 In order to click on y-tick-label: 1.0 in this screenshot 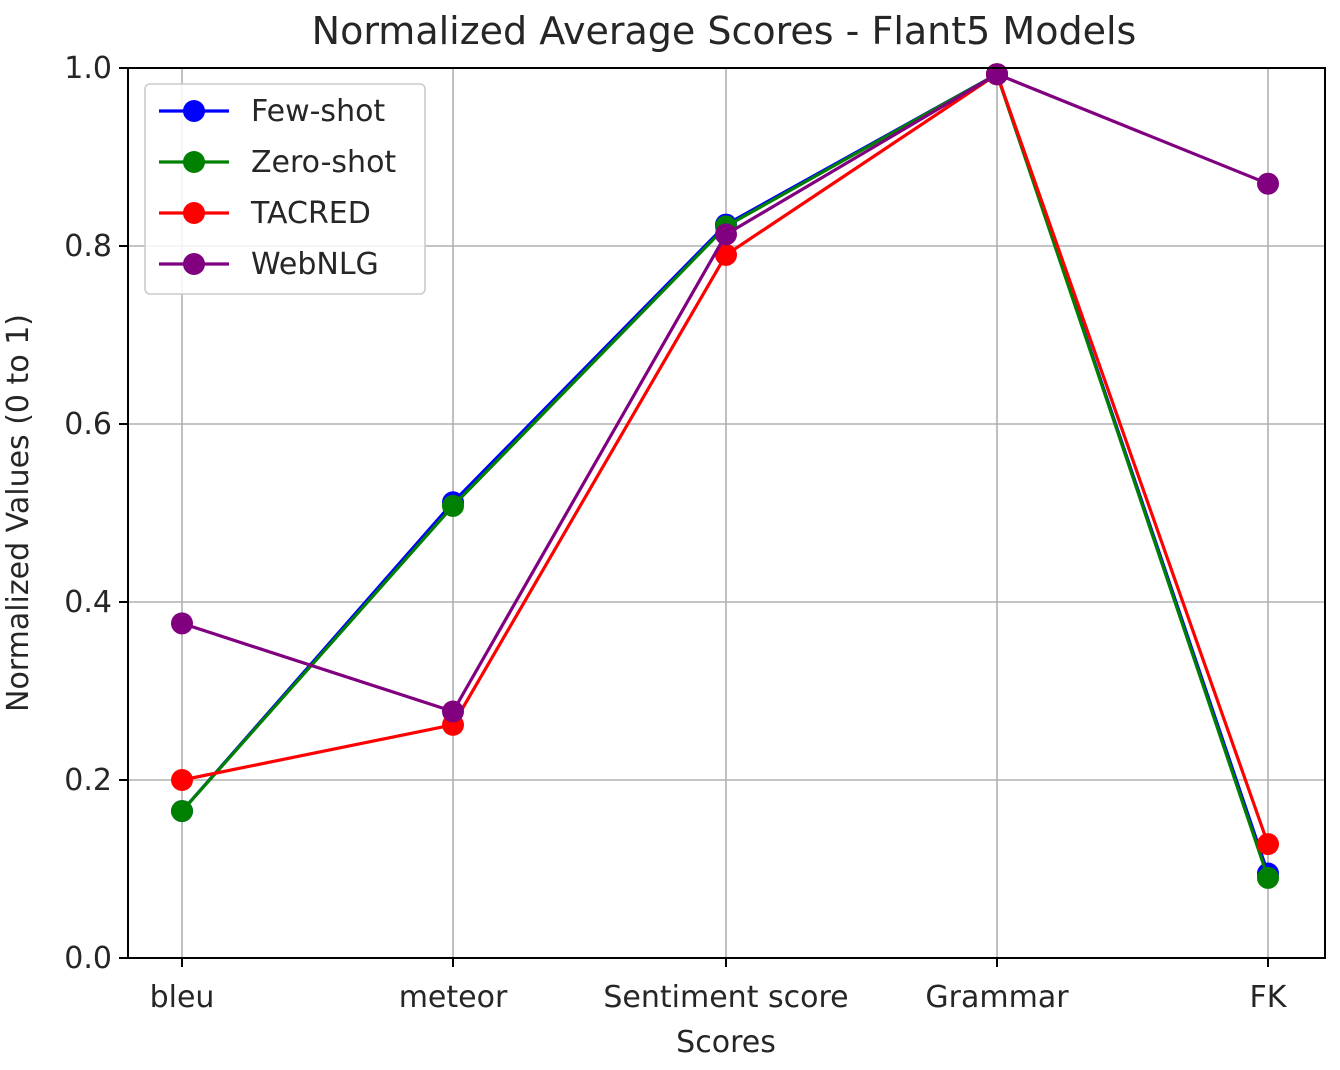, I will do `click(88, 68)`.